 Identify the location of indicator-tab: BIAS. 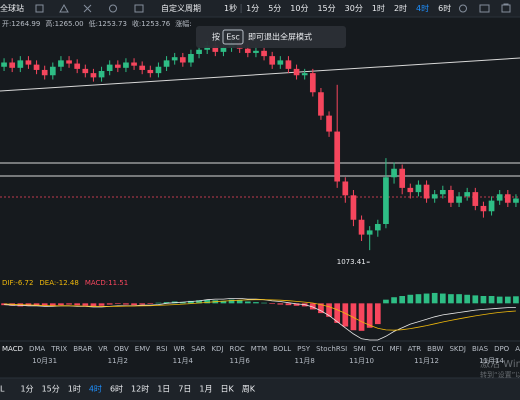
(480, 349).